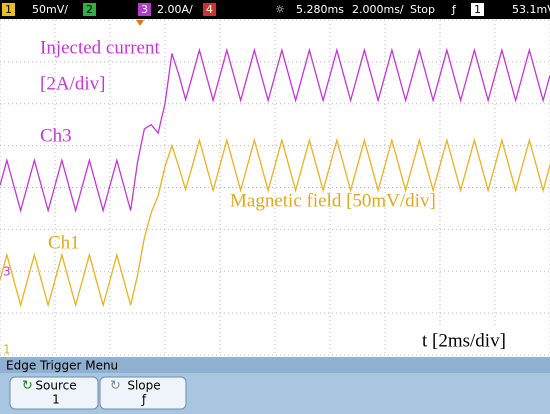 This screenshot has height=414, width=550. I want to click on annotation: Ch3, so click(56, 135).